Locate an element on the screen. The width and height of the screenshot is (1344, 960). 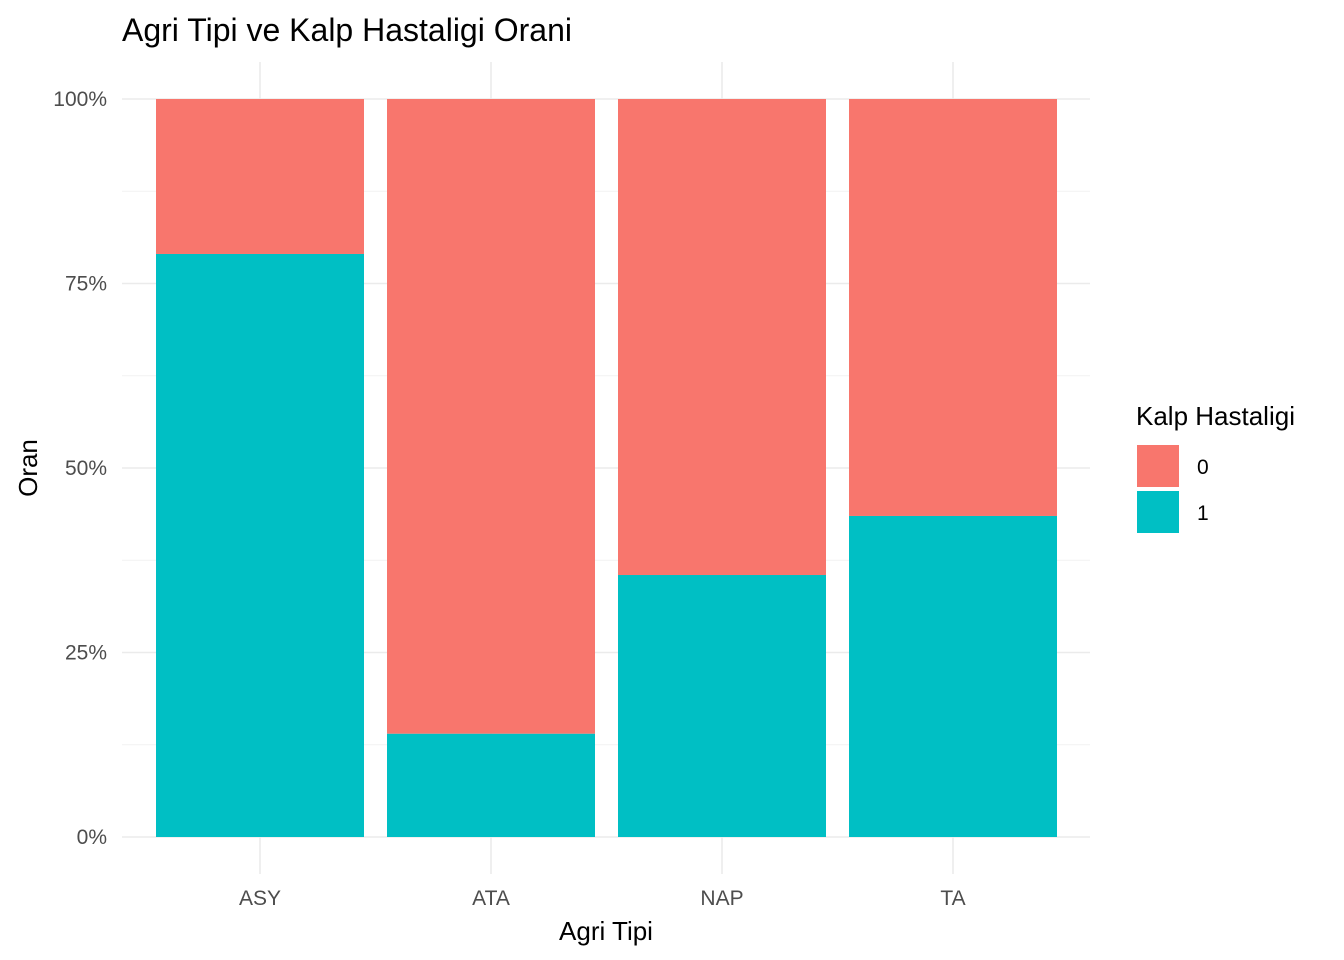
x-axis-title: Agri Tipi is located at coordinates (606, 931).